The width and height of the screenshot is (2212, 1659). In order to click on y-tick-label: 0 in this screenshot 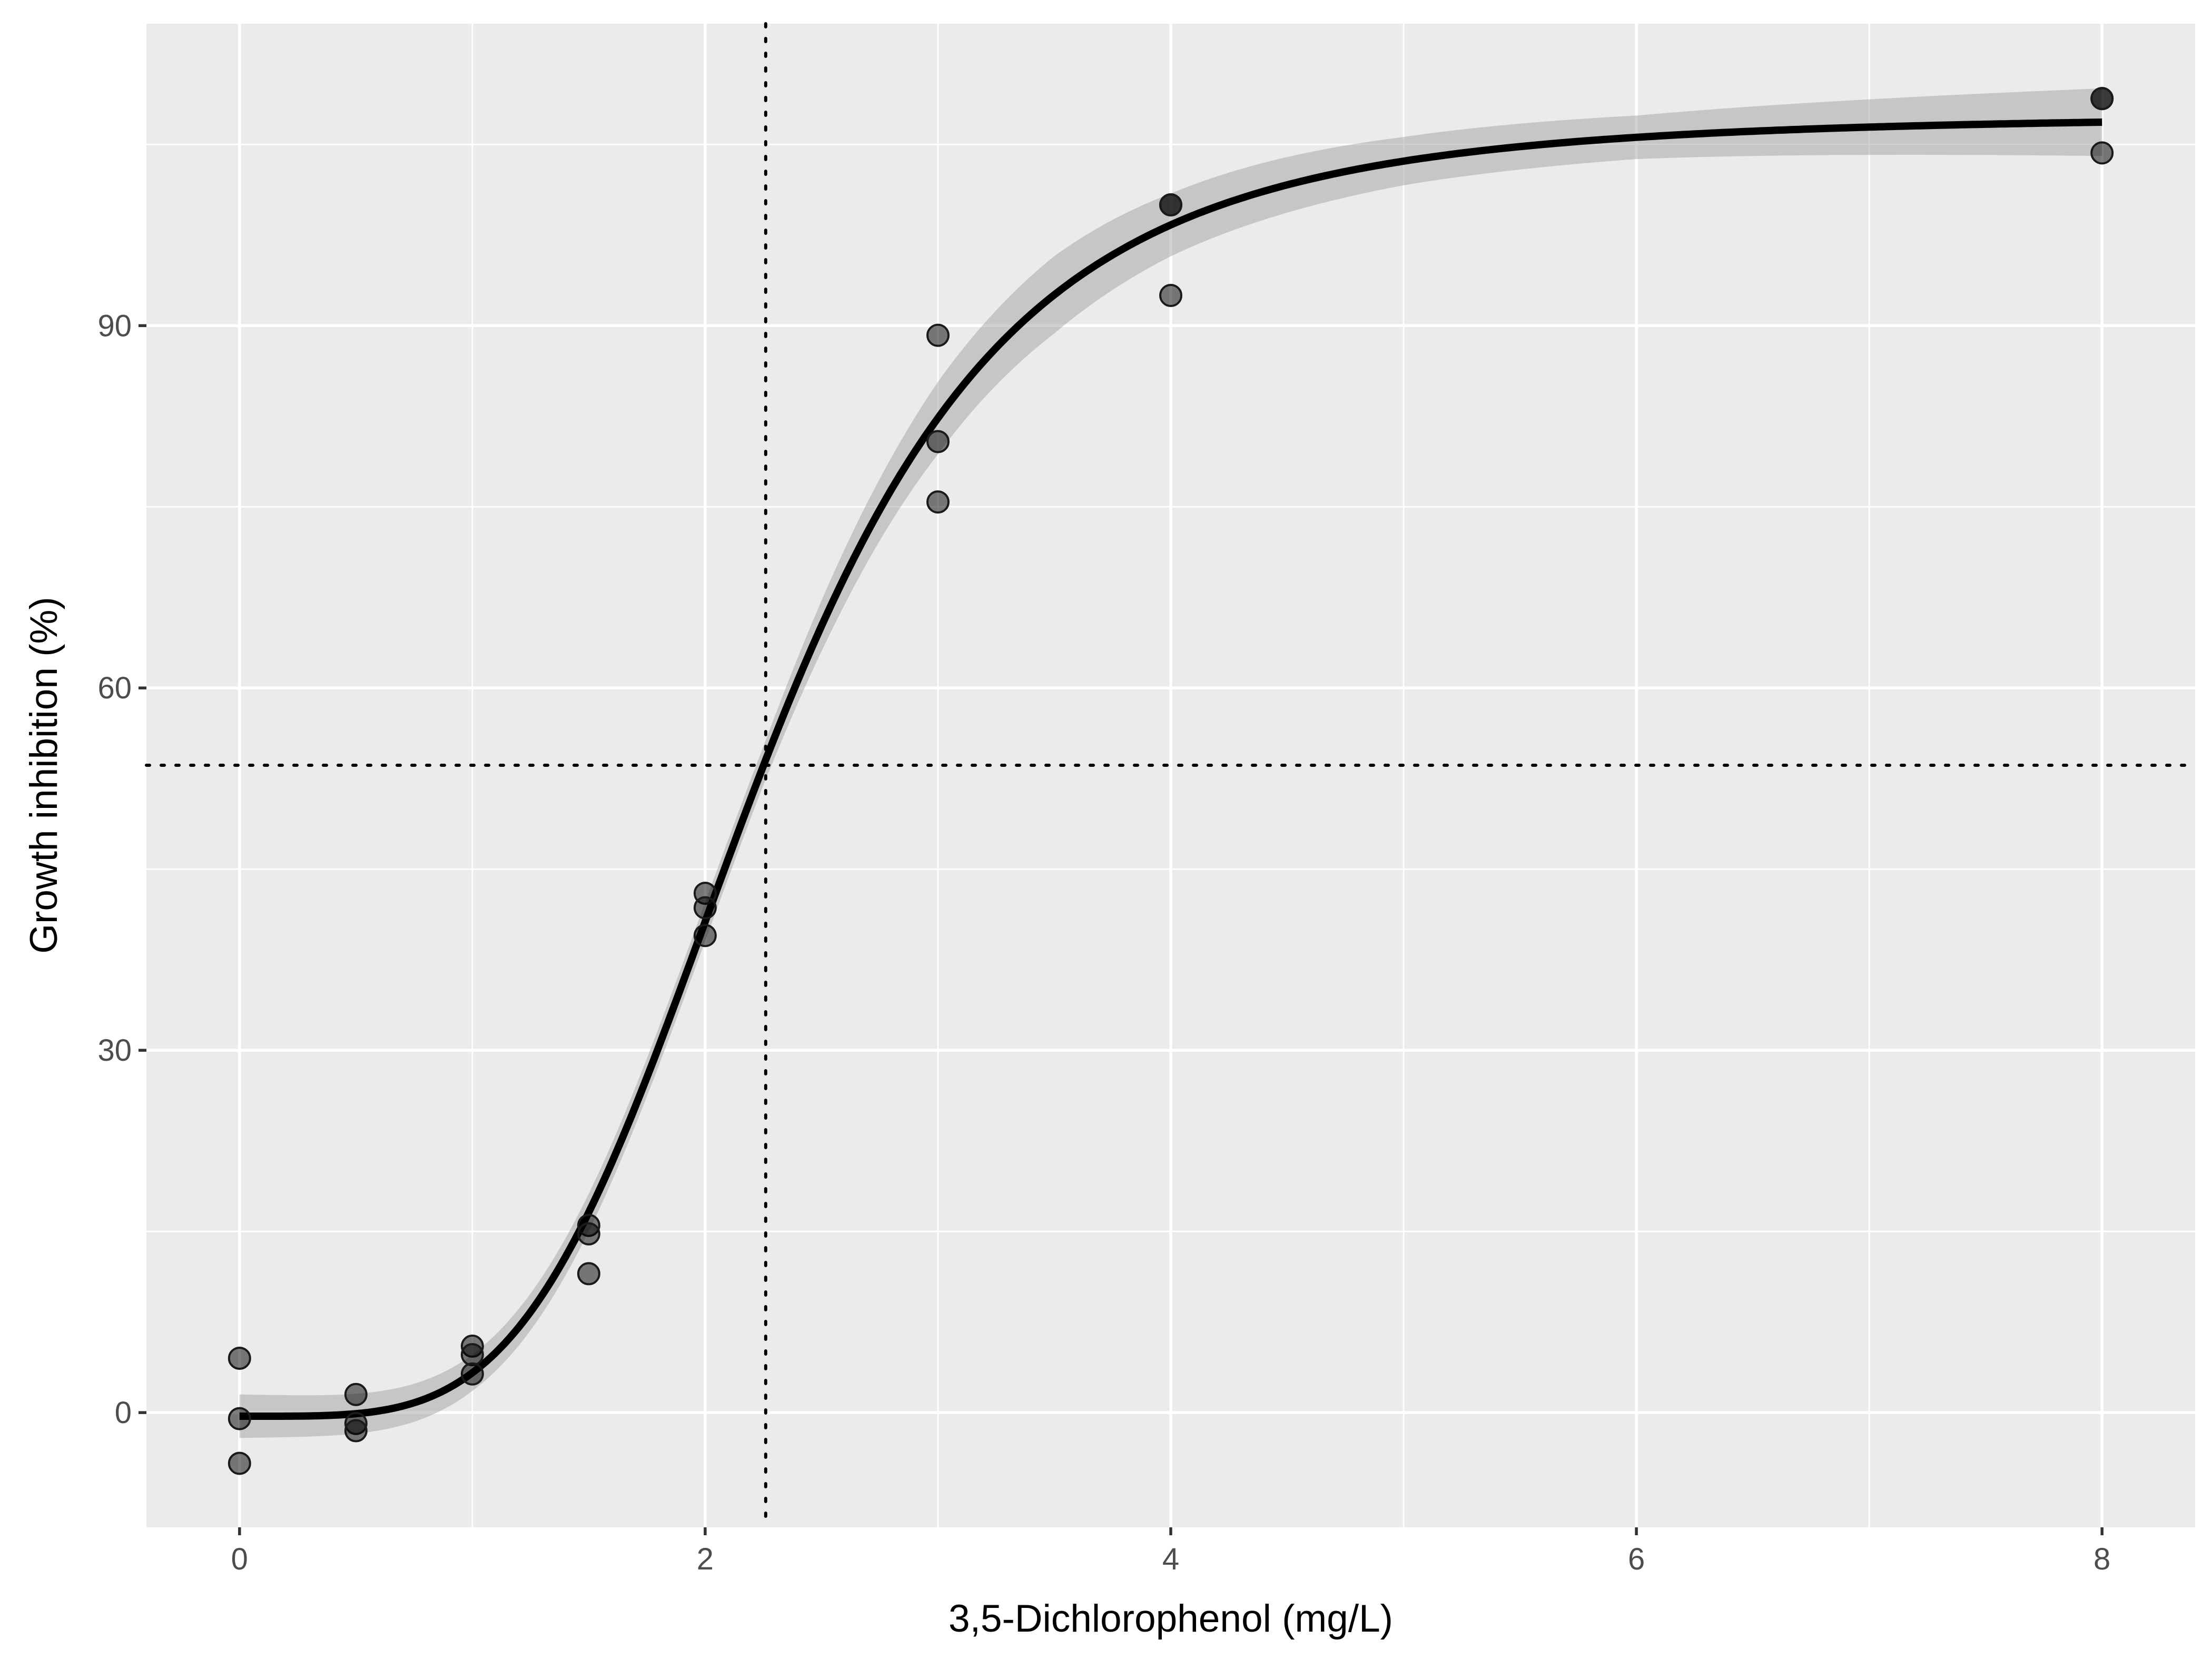, I will do `click(123, 1413)`.